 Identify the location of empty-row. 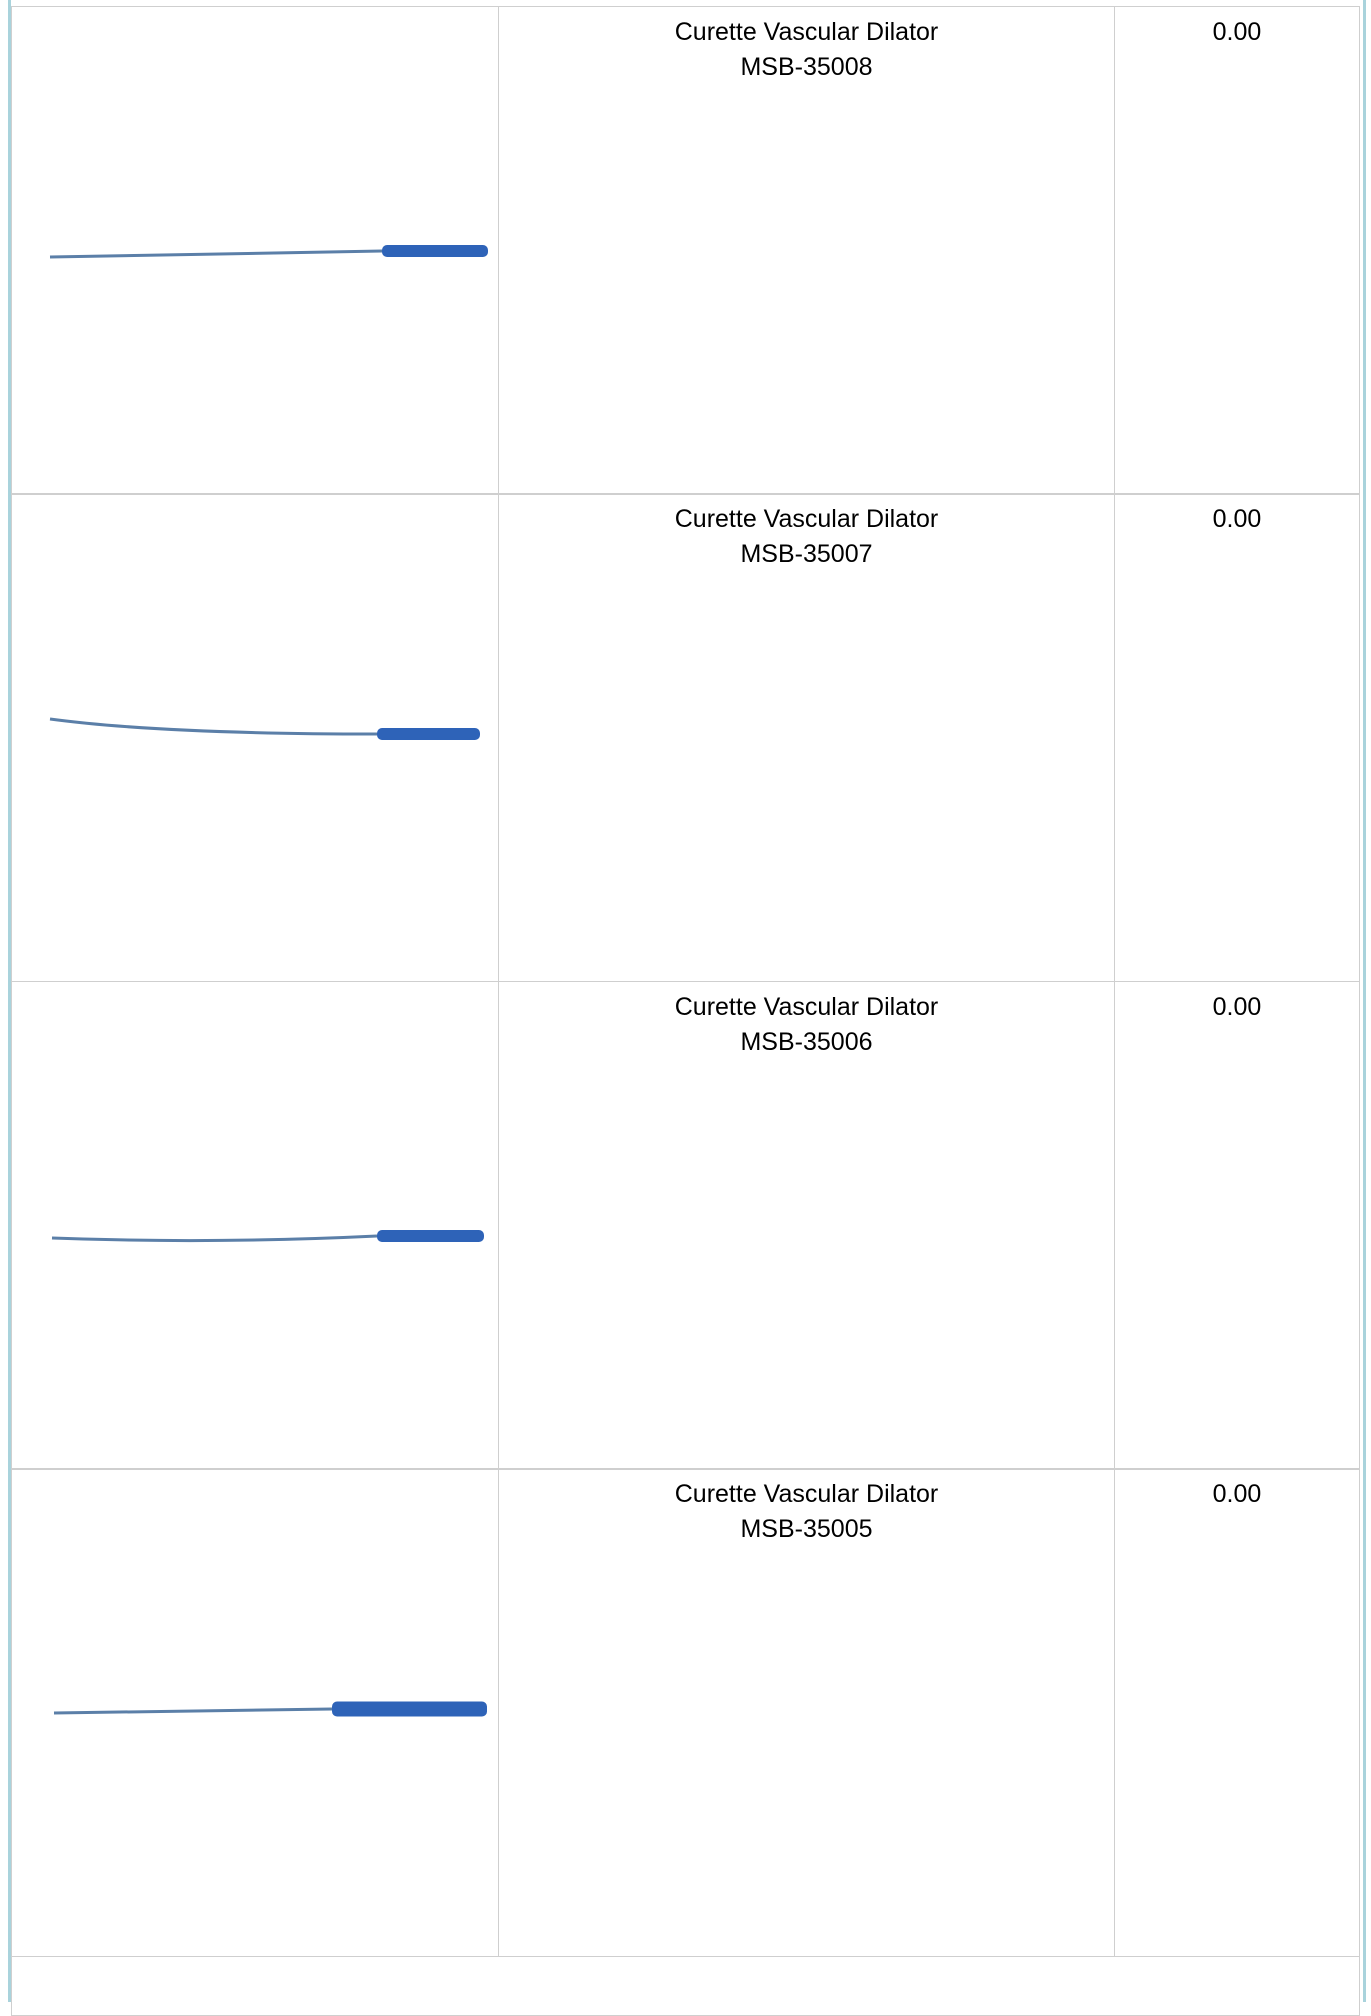
(685, 1986).